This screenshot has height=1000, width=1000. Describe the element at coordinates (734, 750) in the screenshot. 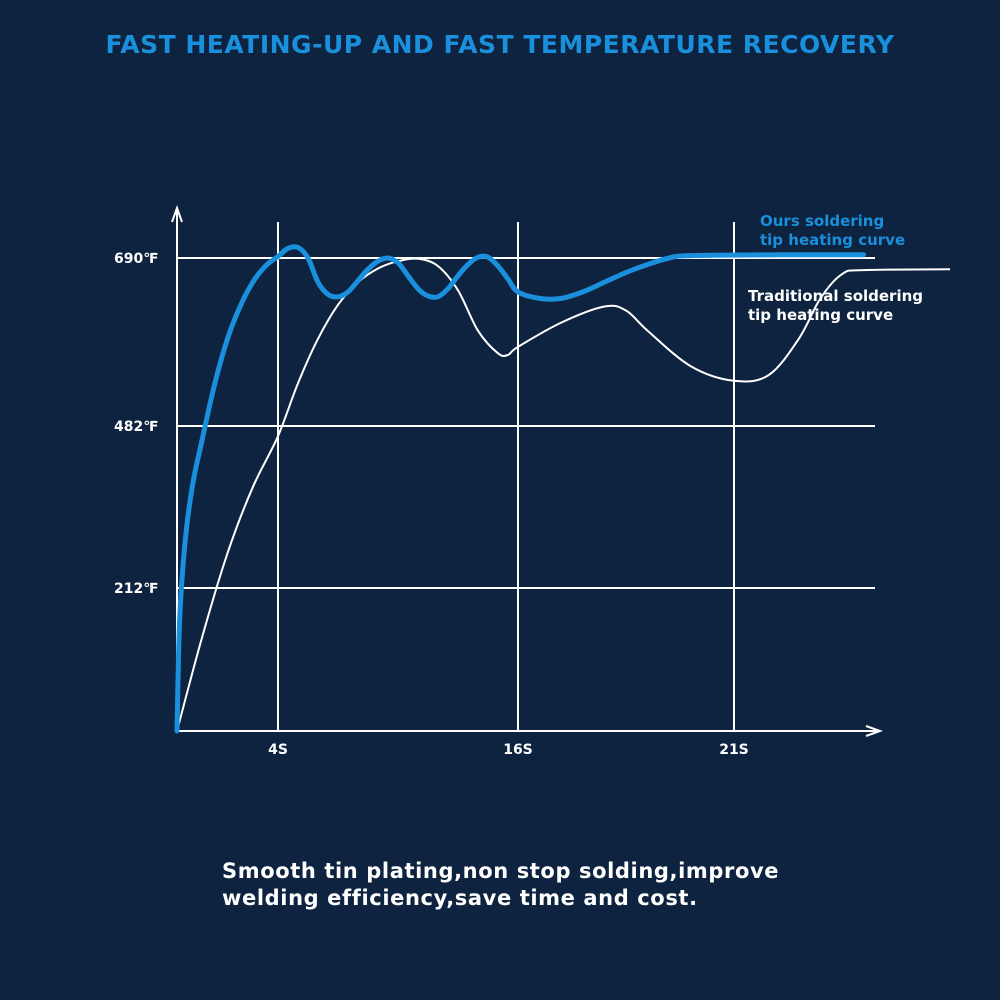

I see `x-tick-label-2: 21S` at that location.